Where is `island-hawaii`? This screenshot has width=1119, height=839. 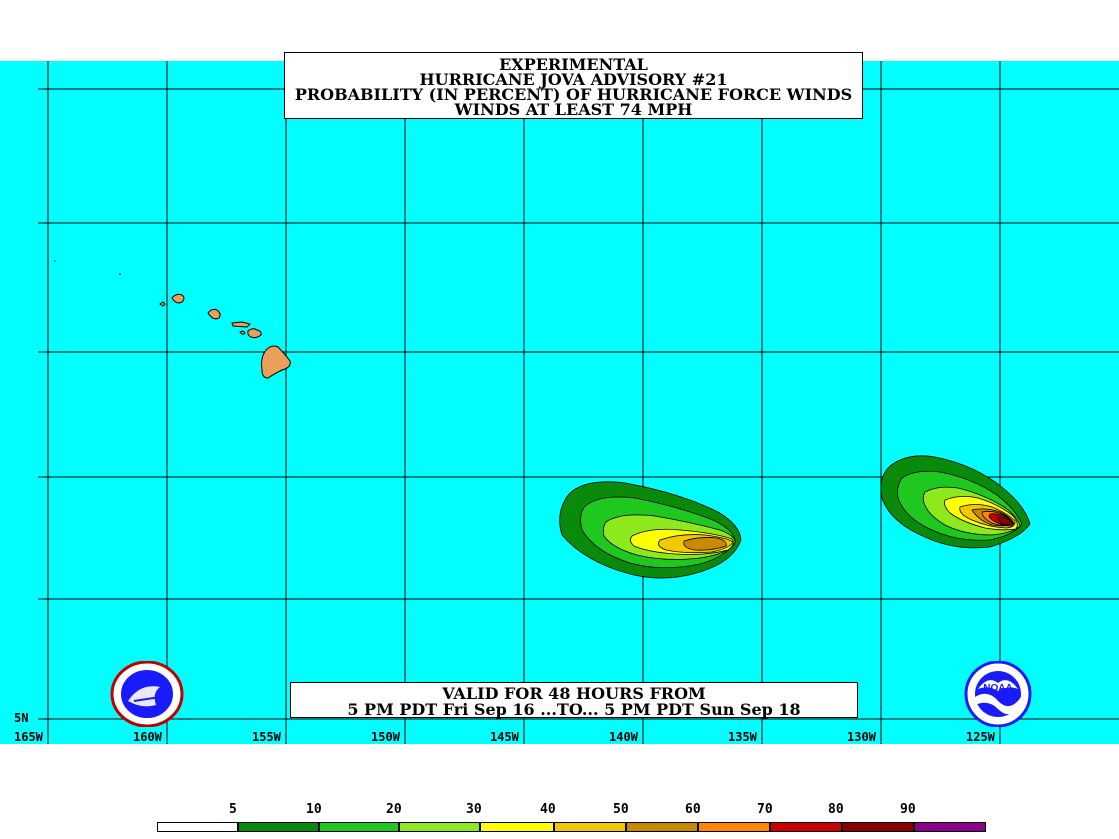
island-hawaii is located at coordinates (276, 362).